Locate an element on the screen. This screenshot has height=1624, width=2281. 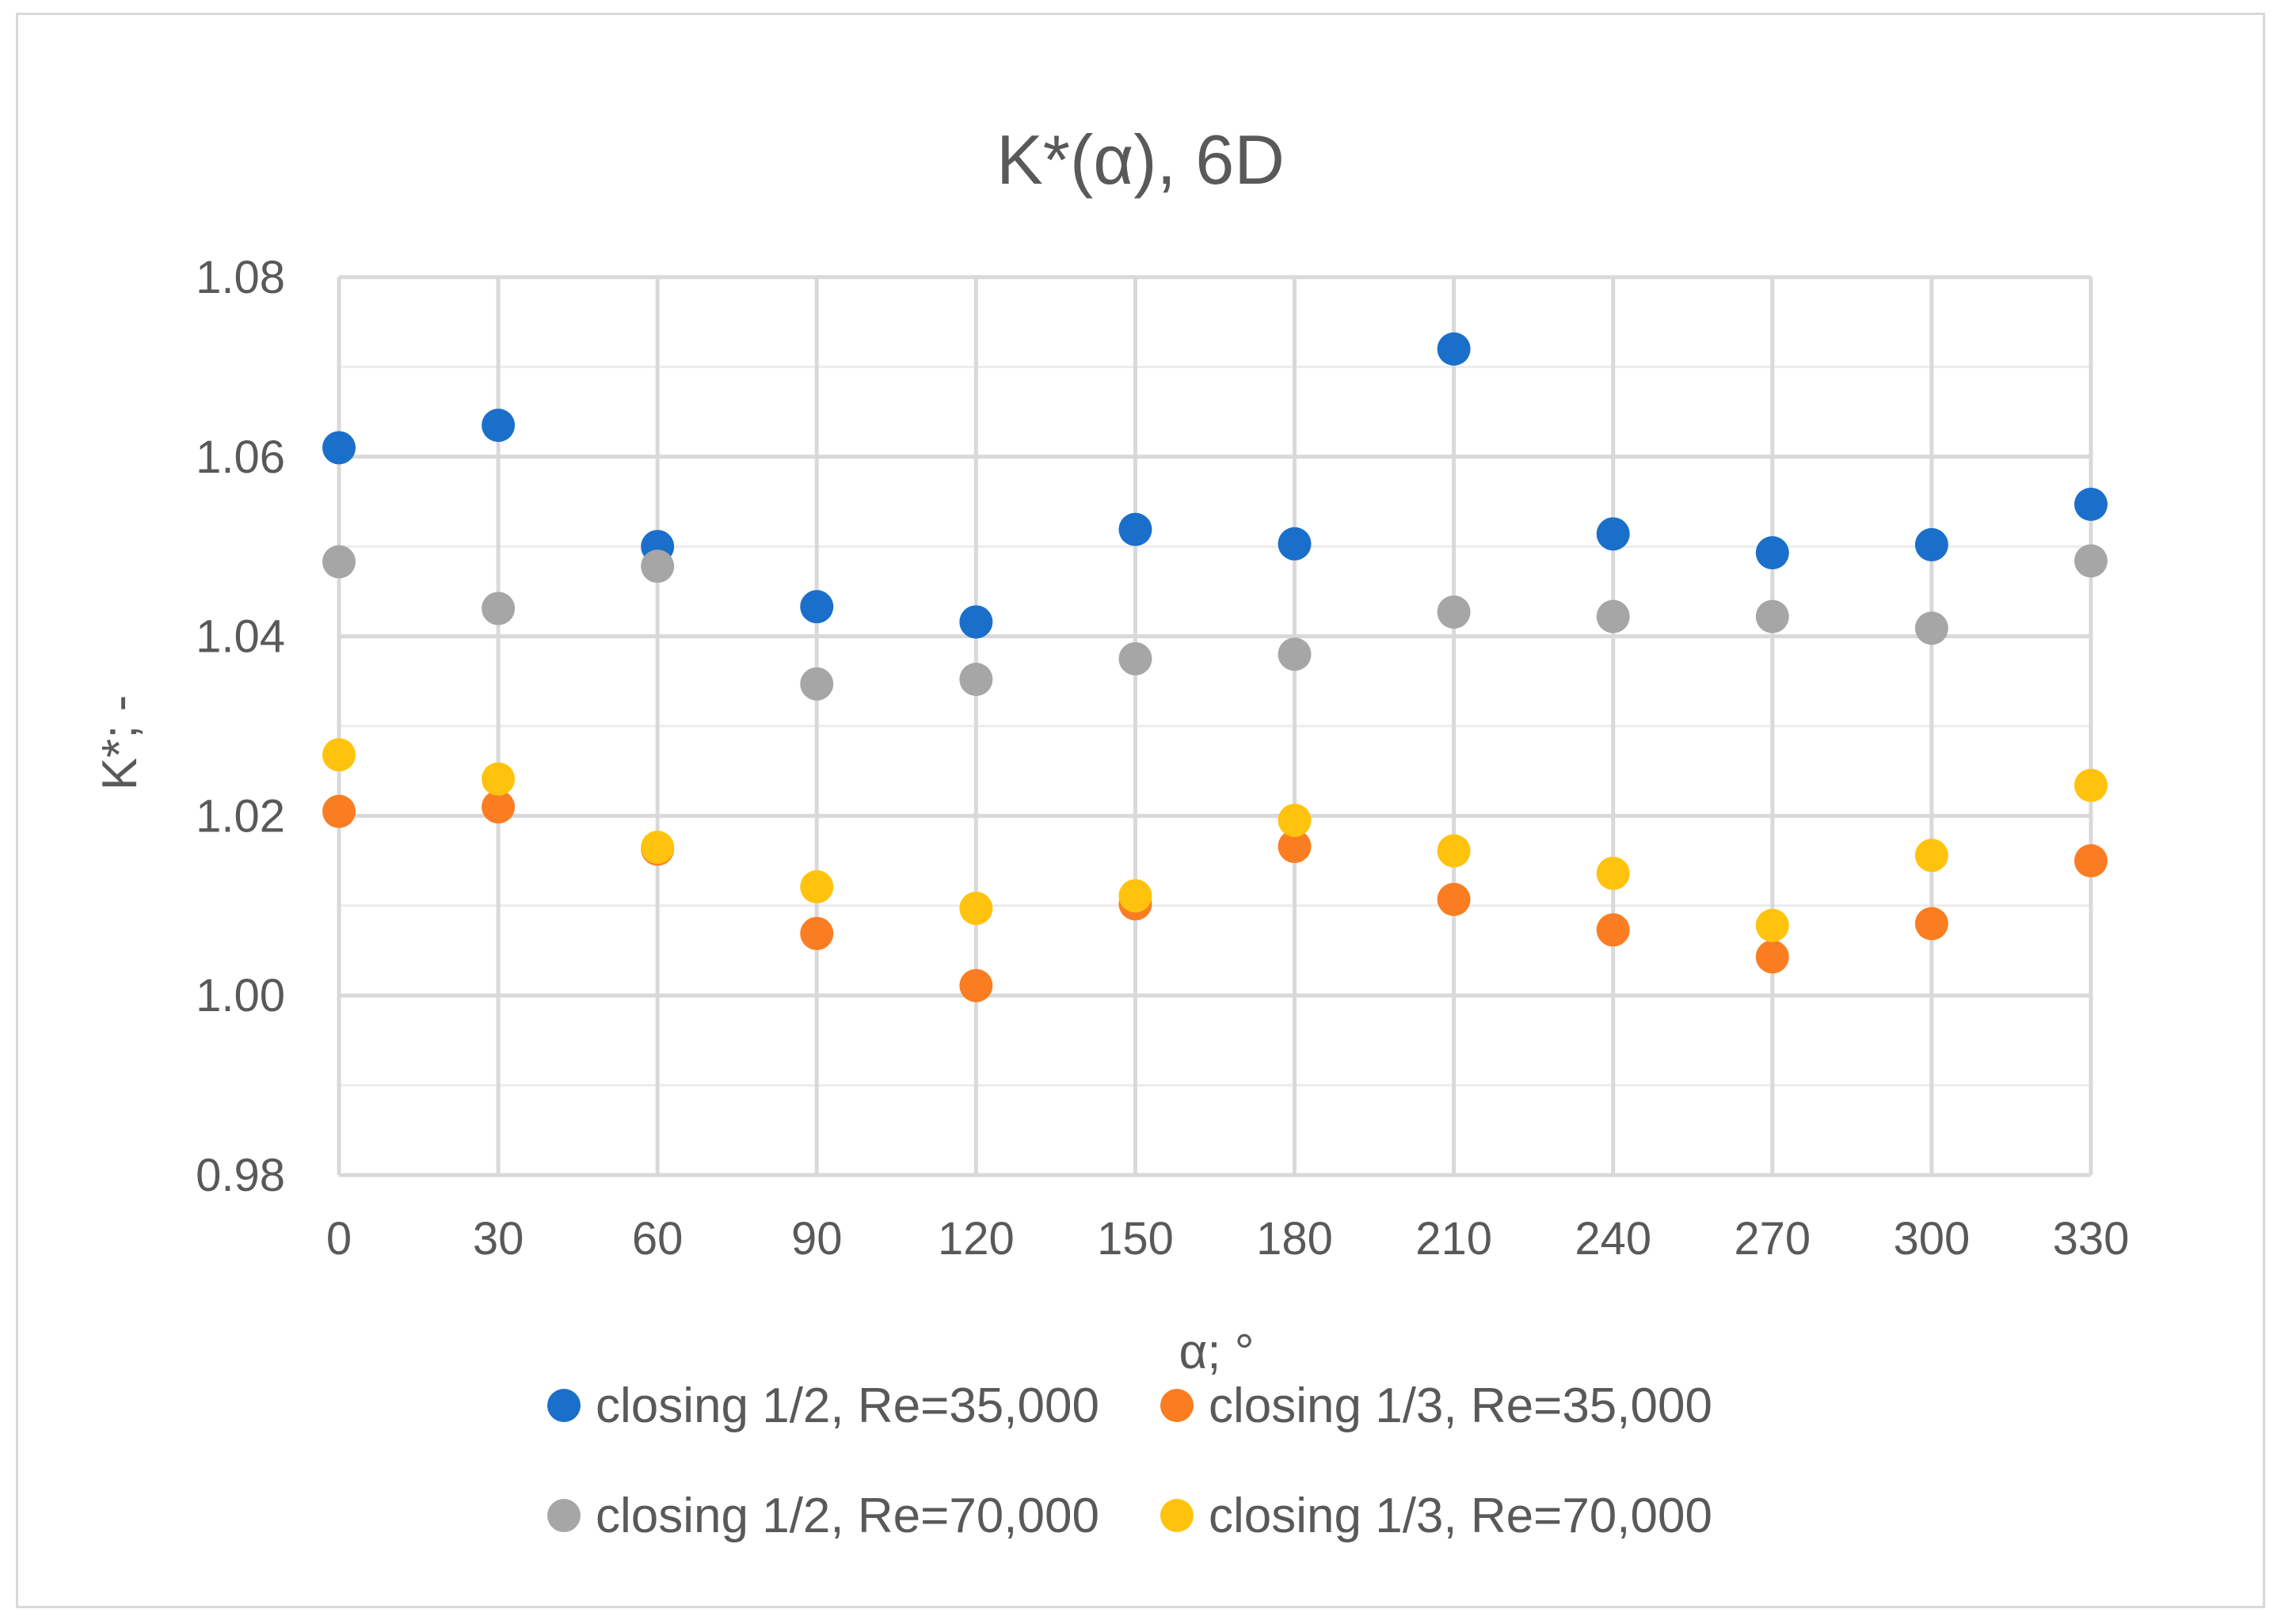
x-tick-labels: 0 30 60 90 120 150 180 210 240 270 300 330 is located at coordinates (1228, 1239).